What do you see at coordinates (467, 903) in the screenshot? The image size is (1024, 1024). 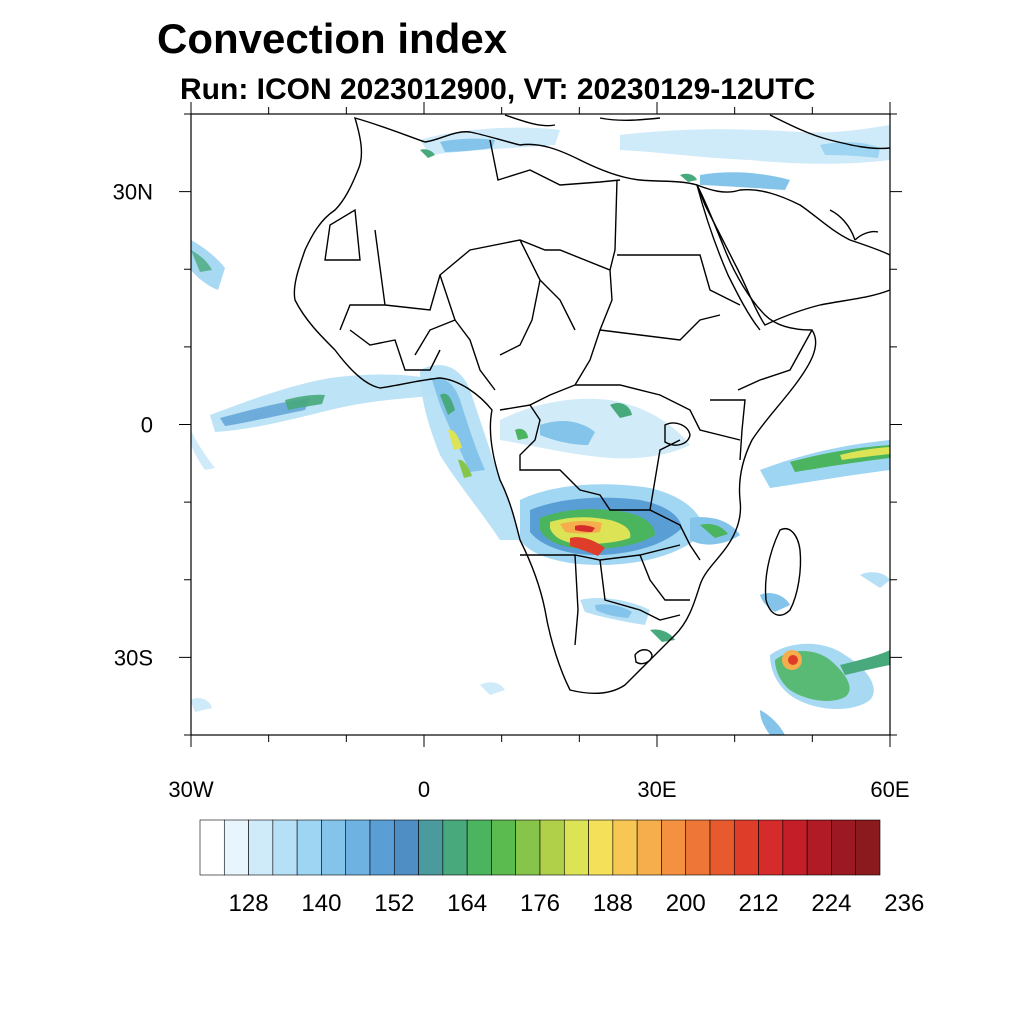 I see `colorbar-label: 164` at bounding box center [467, 903].